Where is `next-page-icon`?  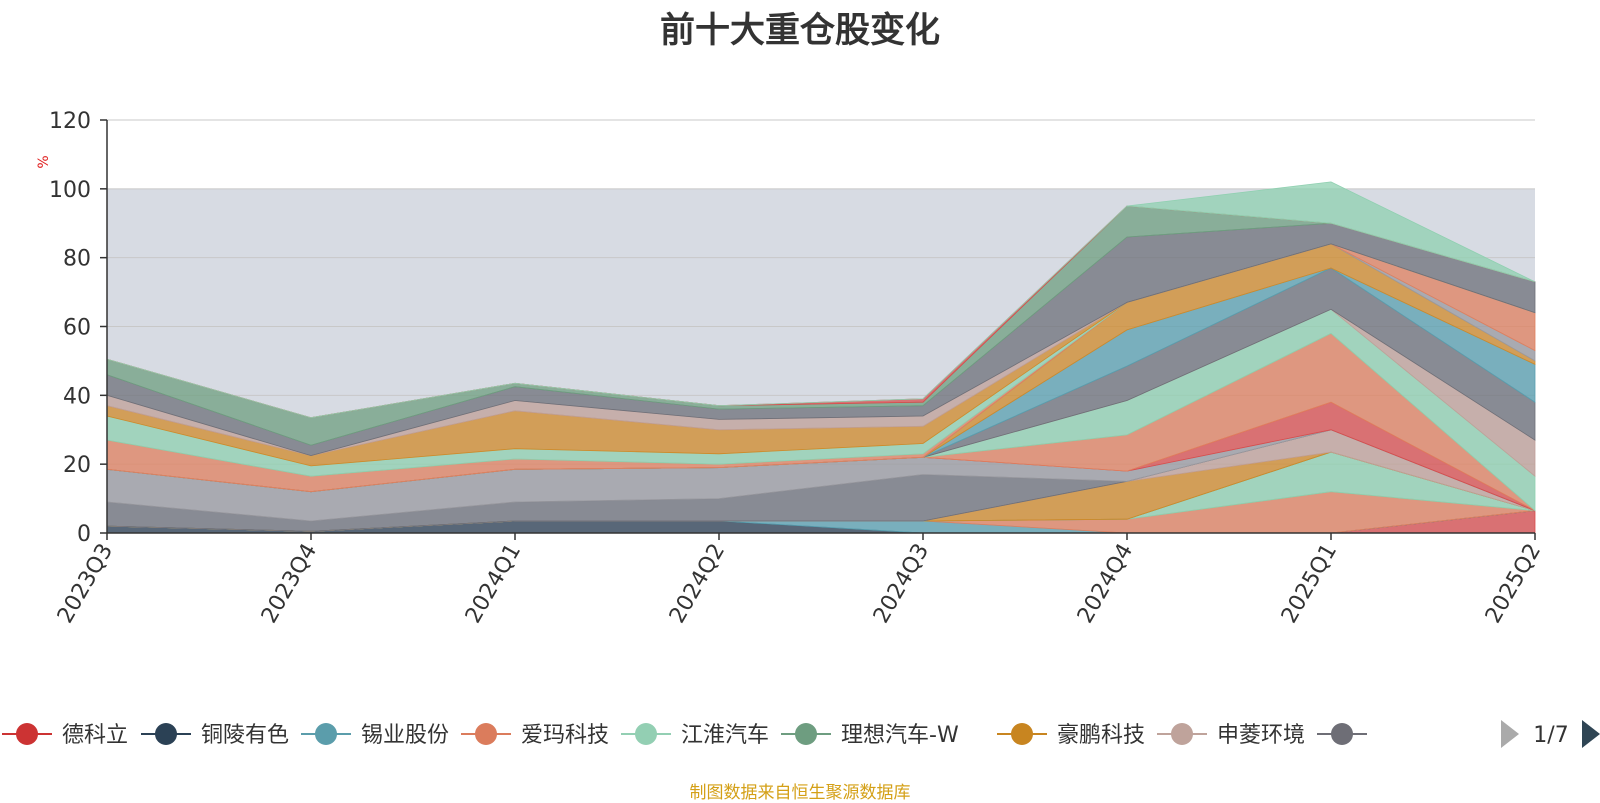 next-page-icon is located at coordinates (1591, 734).